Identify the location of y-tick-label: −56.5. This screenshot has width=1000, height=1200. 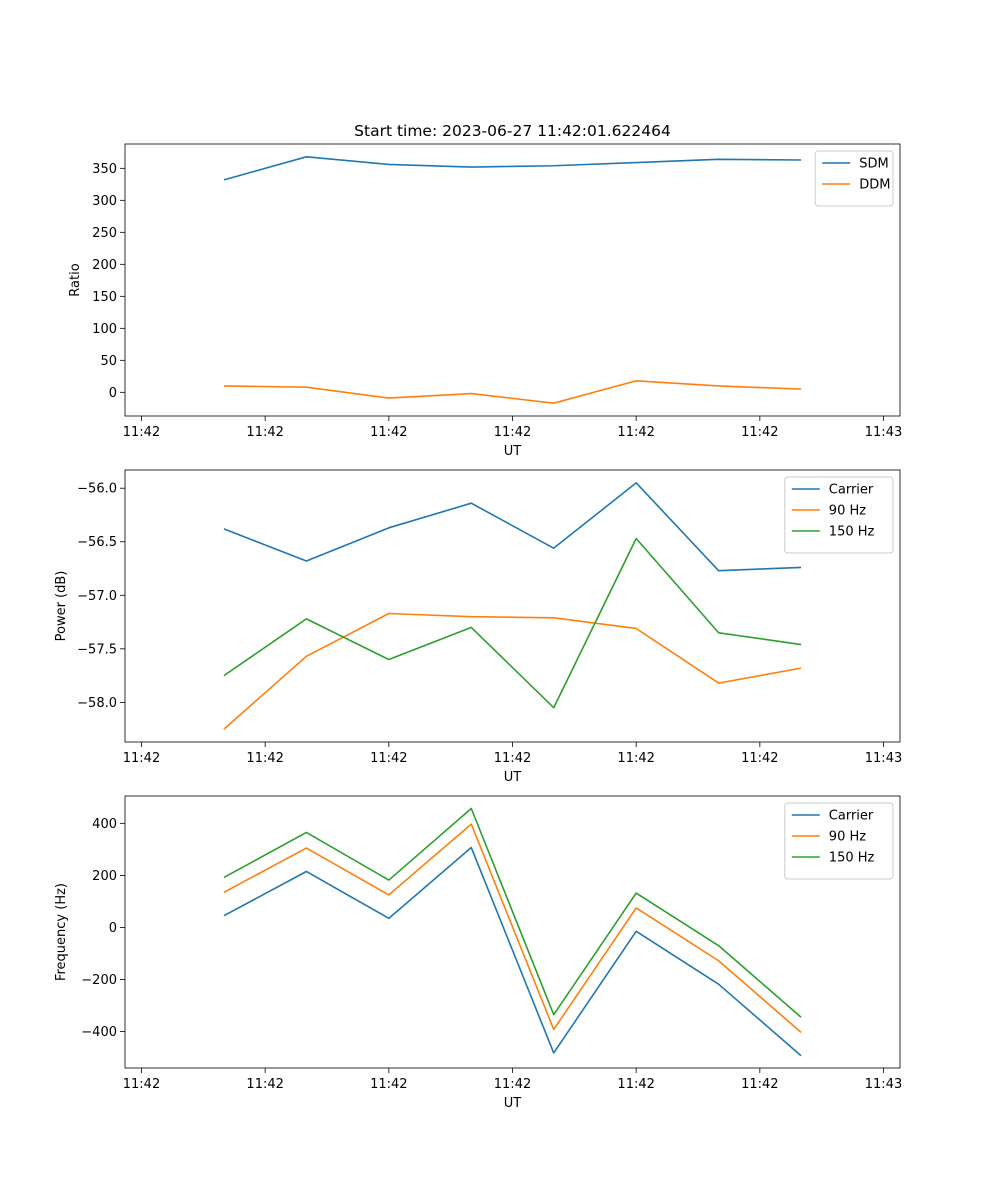
(97, 542).